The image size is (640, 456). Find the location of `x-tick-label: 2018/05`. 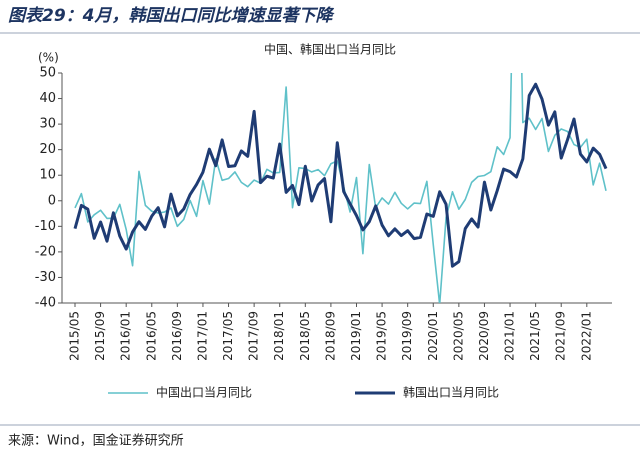

x-tick-label: 2018/05 is located at coordinates (305, 336).